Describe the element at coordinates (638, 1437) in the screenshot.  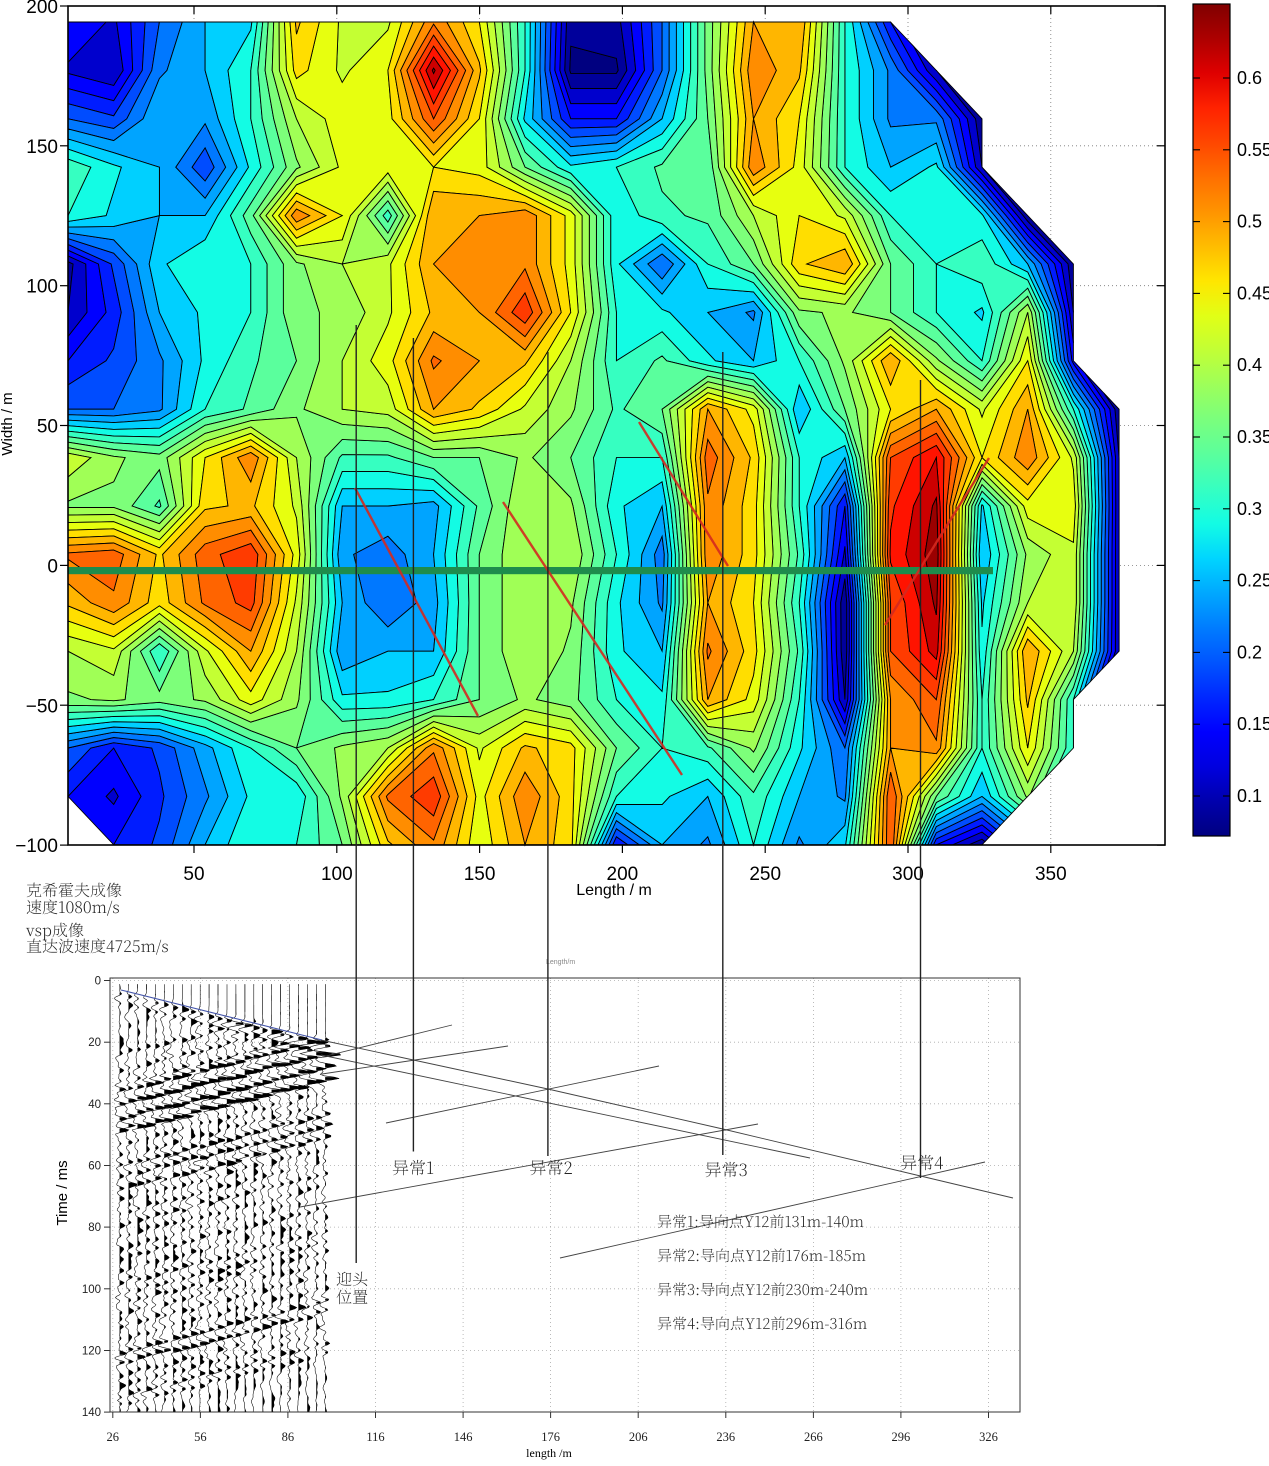
I see `svg-text: 206` at that location.